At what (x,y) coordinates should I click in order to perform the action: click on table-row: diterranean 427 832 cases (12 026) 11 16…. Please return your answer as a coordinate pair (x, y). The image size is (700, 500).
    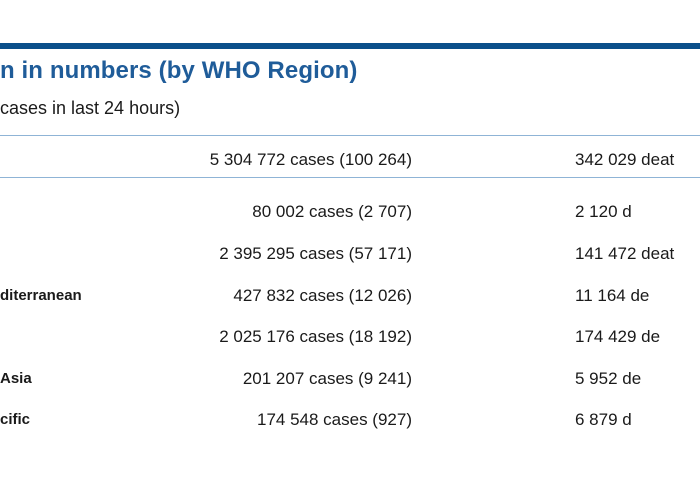
    Looking at the image, I should click on (350, 299).